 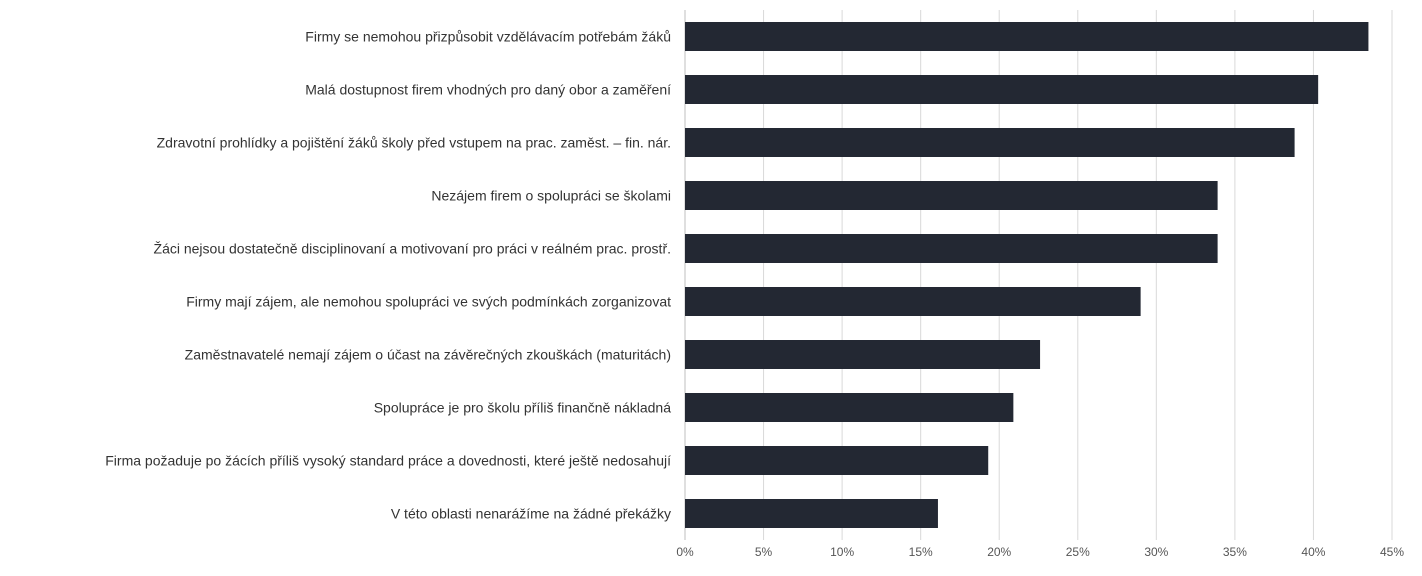 What do you see at coordinates (1078, 552) in the screenshot?
I see `x-tick-label: 25%` at bounding box center [1078, 552].